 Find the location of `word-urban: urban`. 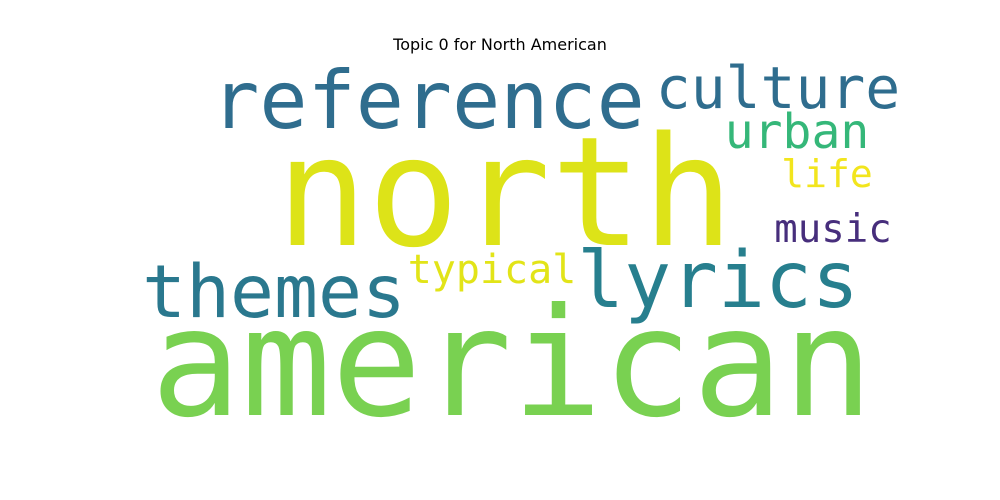

word-urban: urban is located at coordinates (797, 132).